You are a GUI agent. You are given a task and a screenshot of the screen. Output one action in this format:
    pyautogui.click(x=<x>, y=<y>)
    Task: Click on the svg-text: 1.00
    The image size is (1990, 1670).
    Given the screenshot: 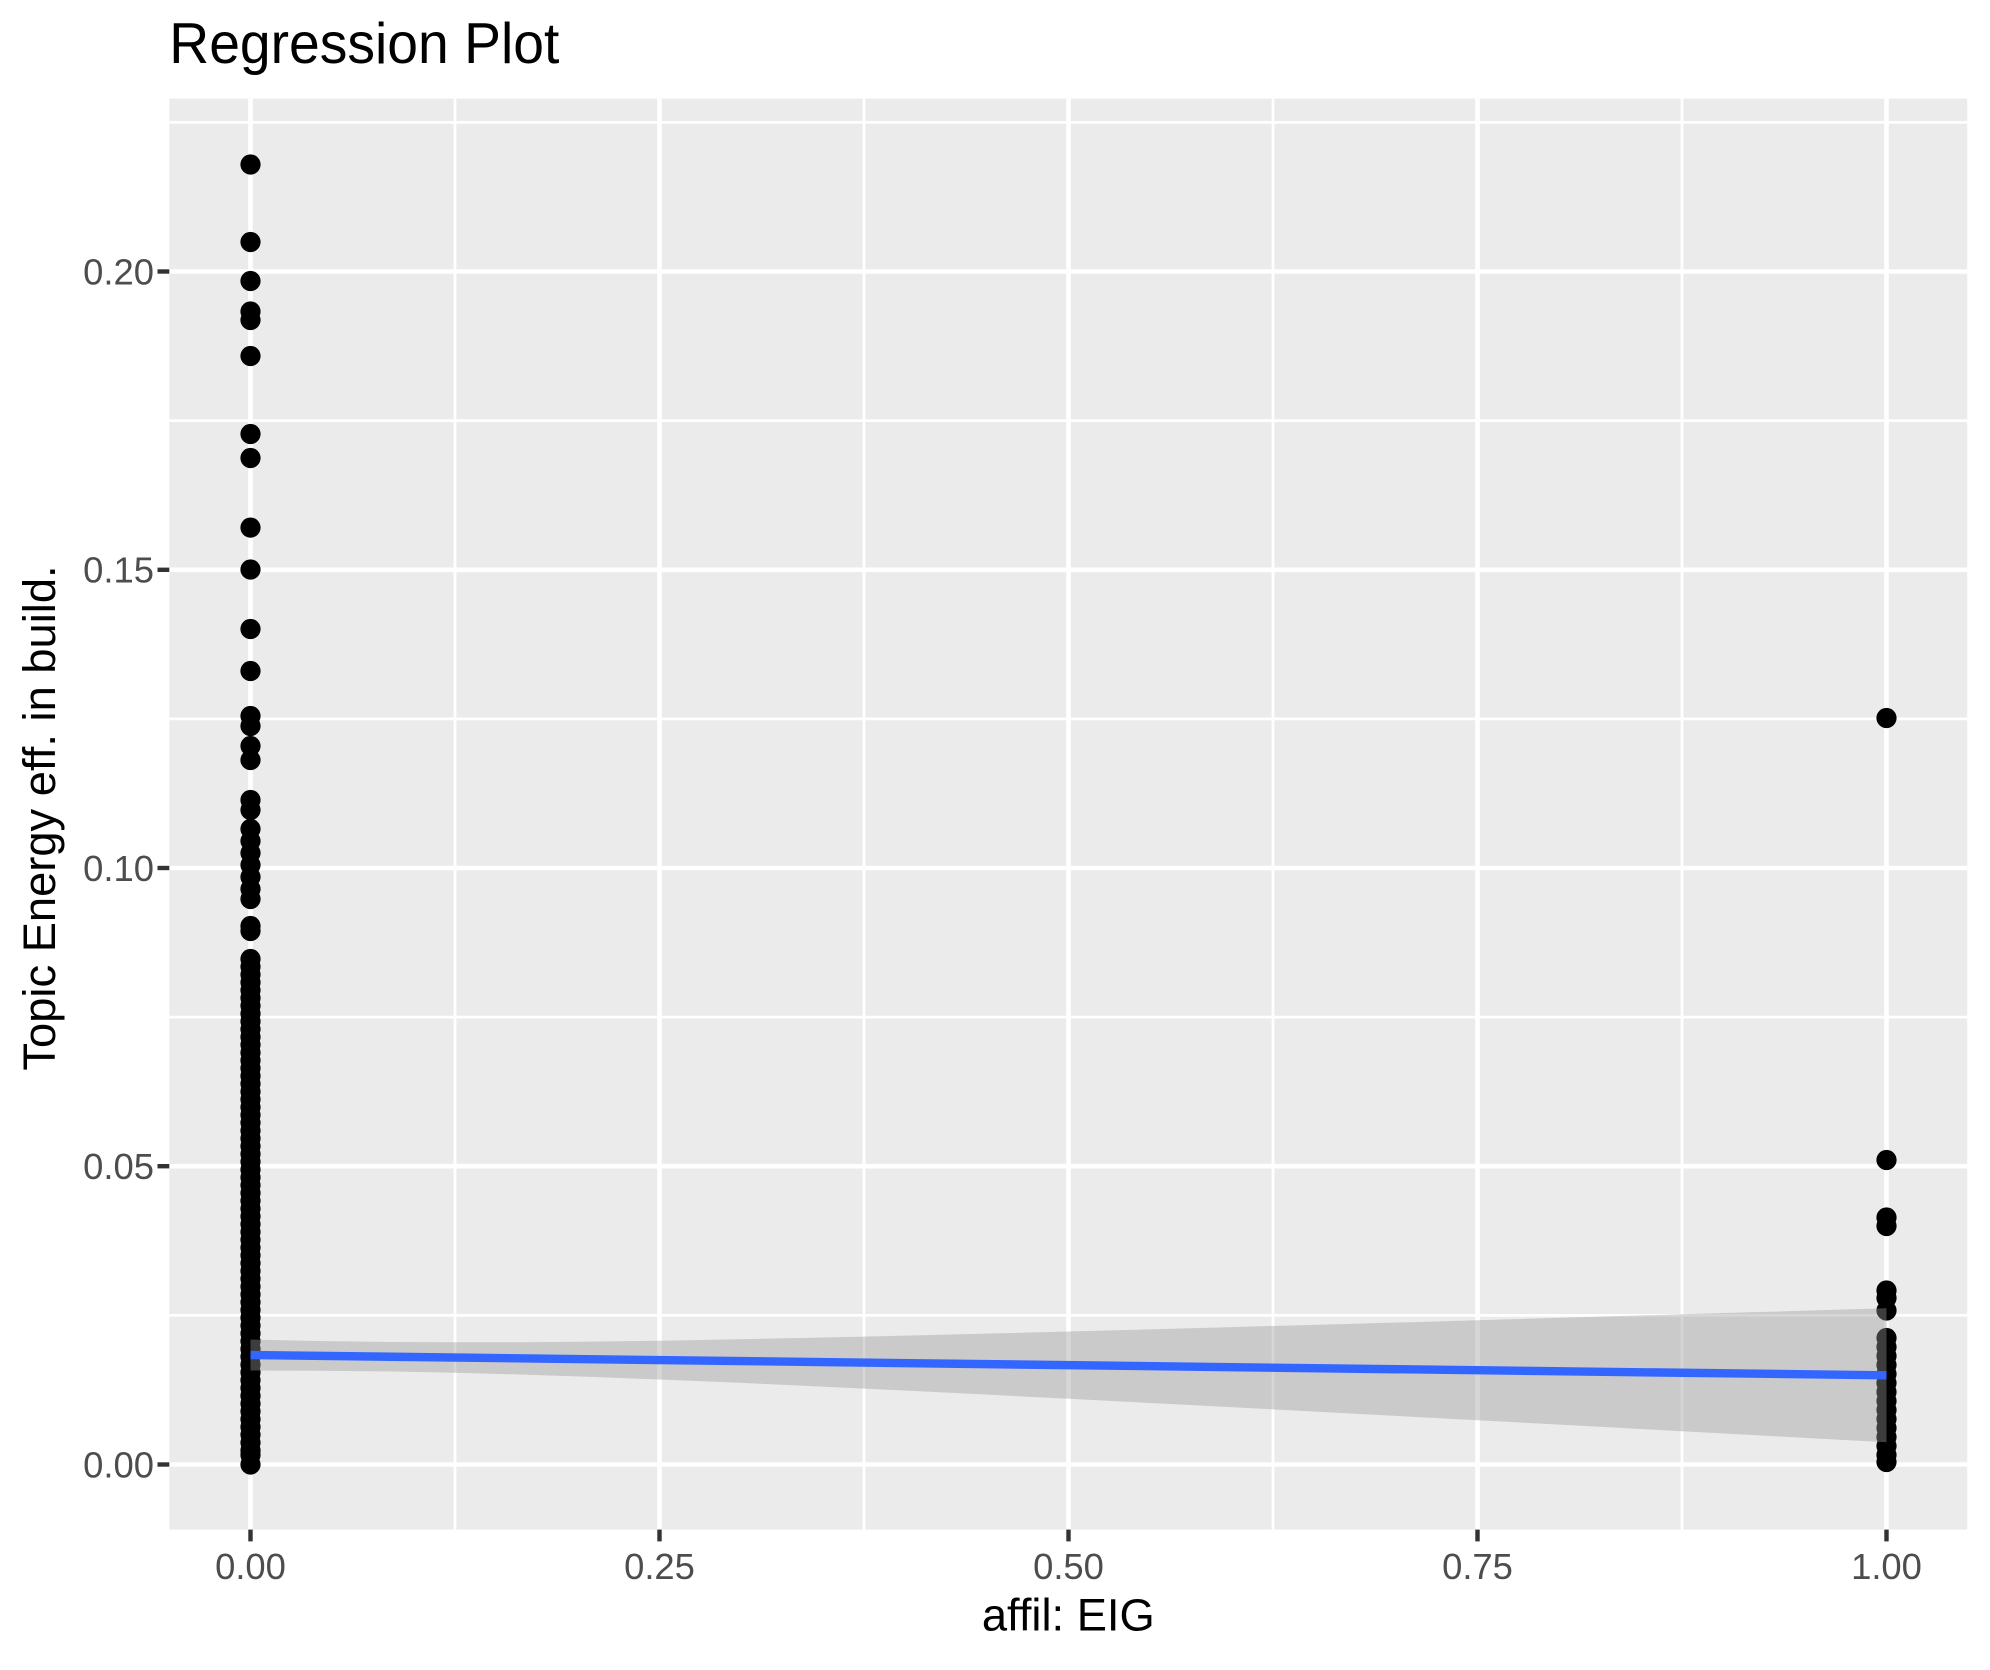 What is the action you would take?
    pyautogui.click(x=1886, y=1566)
    